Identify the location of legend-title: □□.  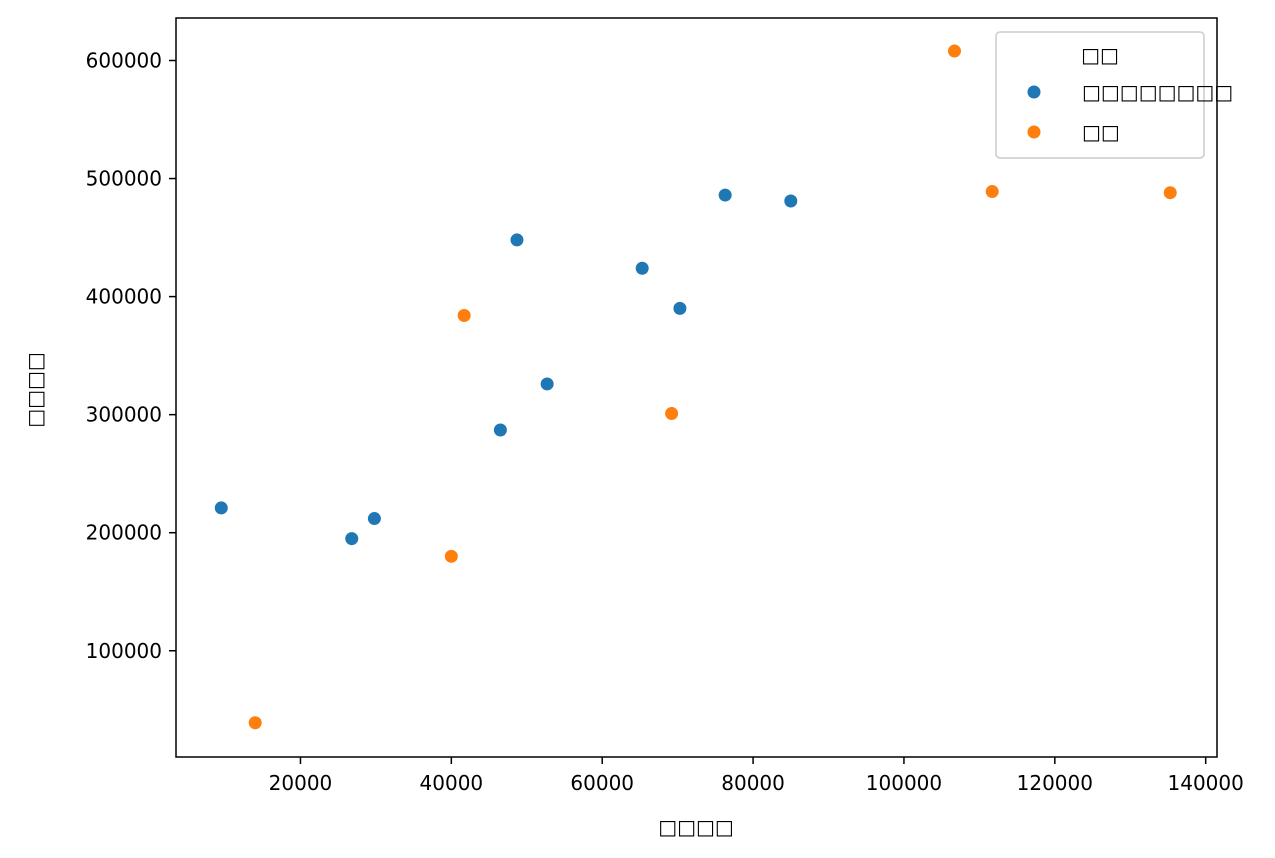
(1100, 55).